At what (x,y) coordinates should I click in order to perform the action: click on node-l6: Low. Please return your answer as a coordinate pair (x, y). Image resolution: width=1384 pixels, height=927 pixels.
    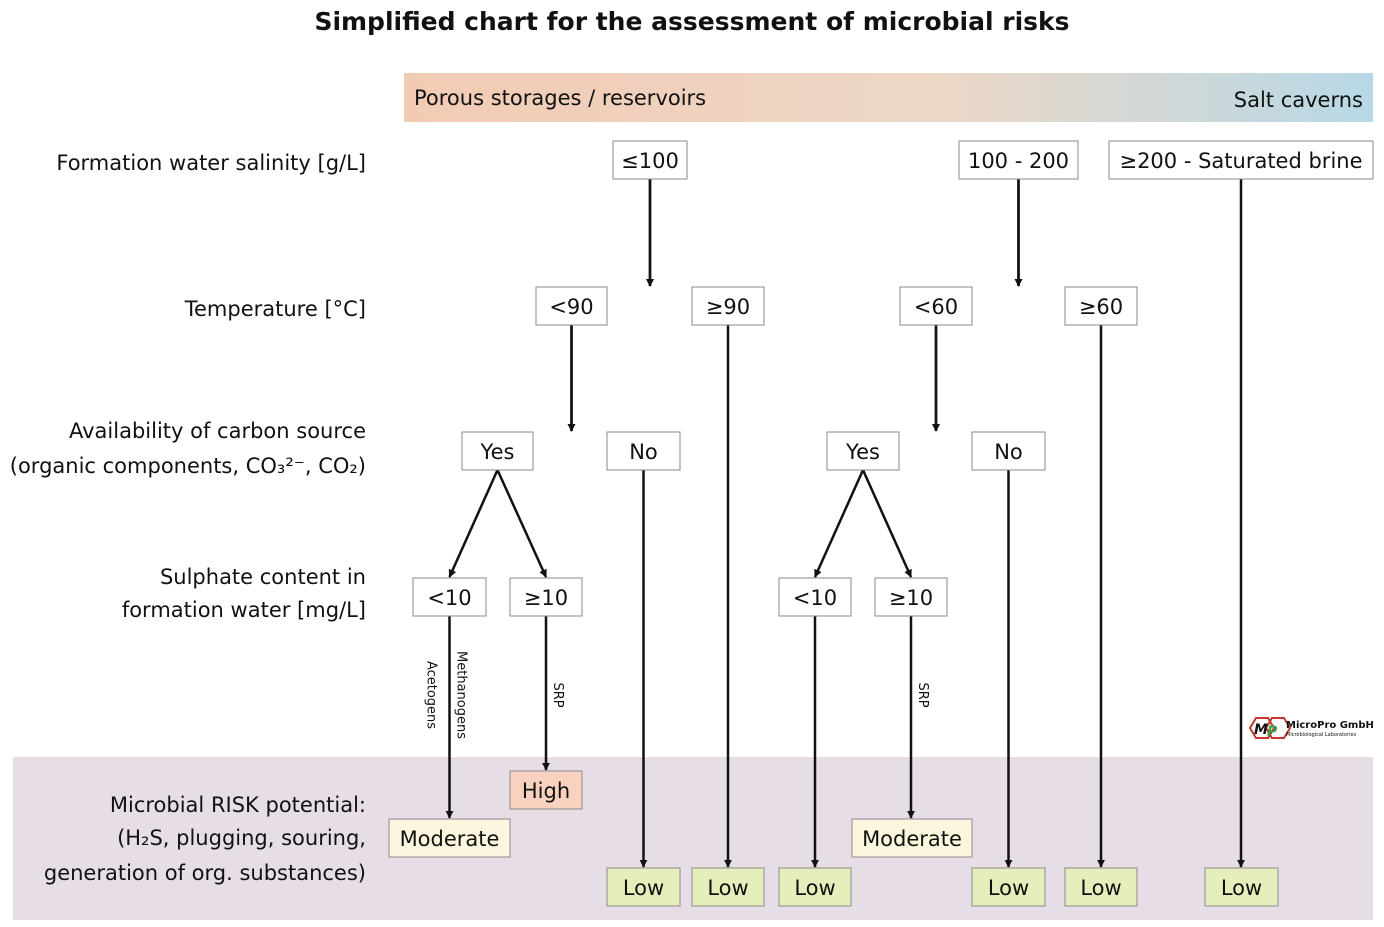
    Looking at the image, I should click on (1241, 887).